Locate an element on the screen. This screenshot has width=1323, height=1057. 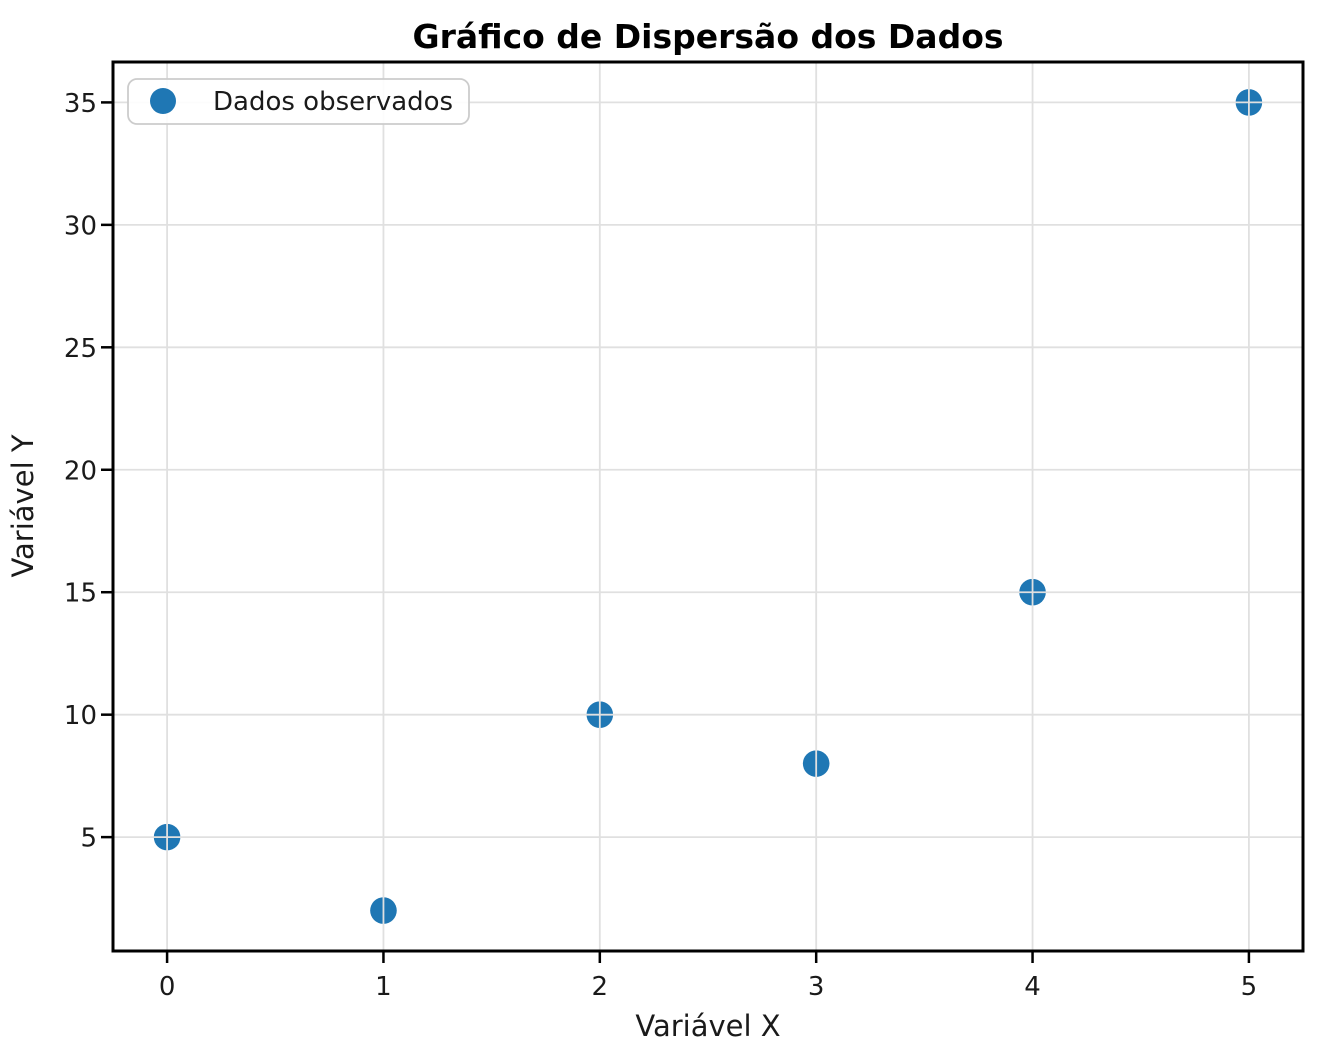
x-tick-label: 2 is located at coordinates (600, 987).